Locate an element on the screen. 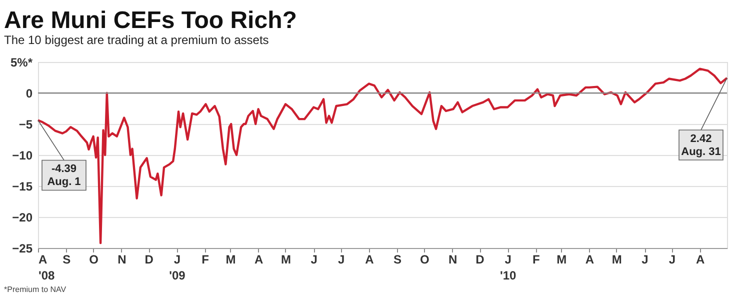 This screenshot has height=298, width=740. annotation: -4.39 Aug. 1 is located at coordinates (64, 175).